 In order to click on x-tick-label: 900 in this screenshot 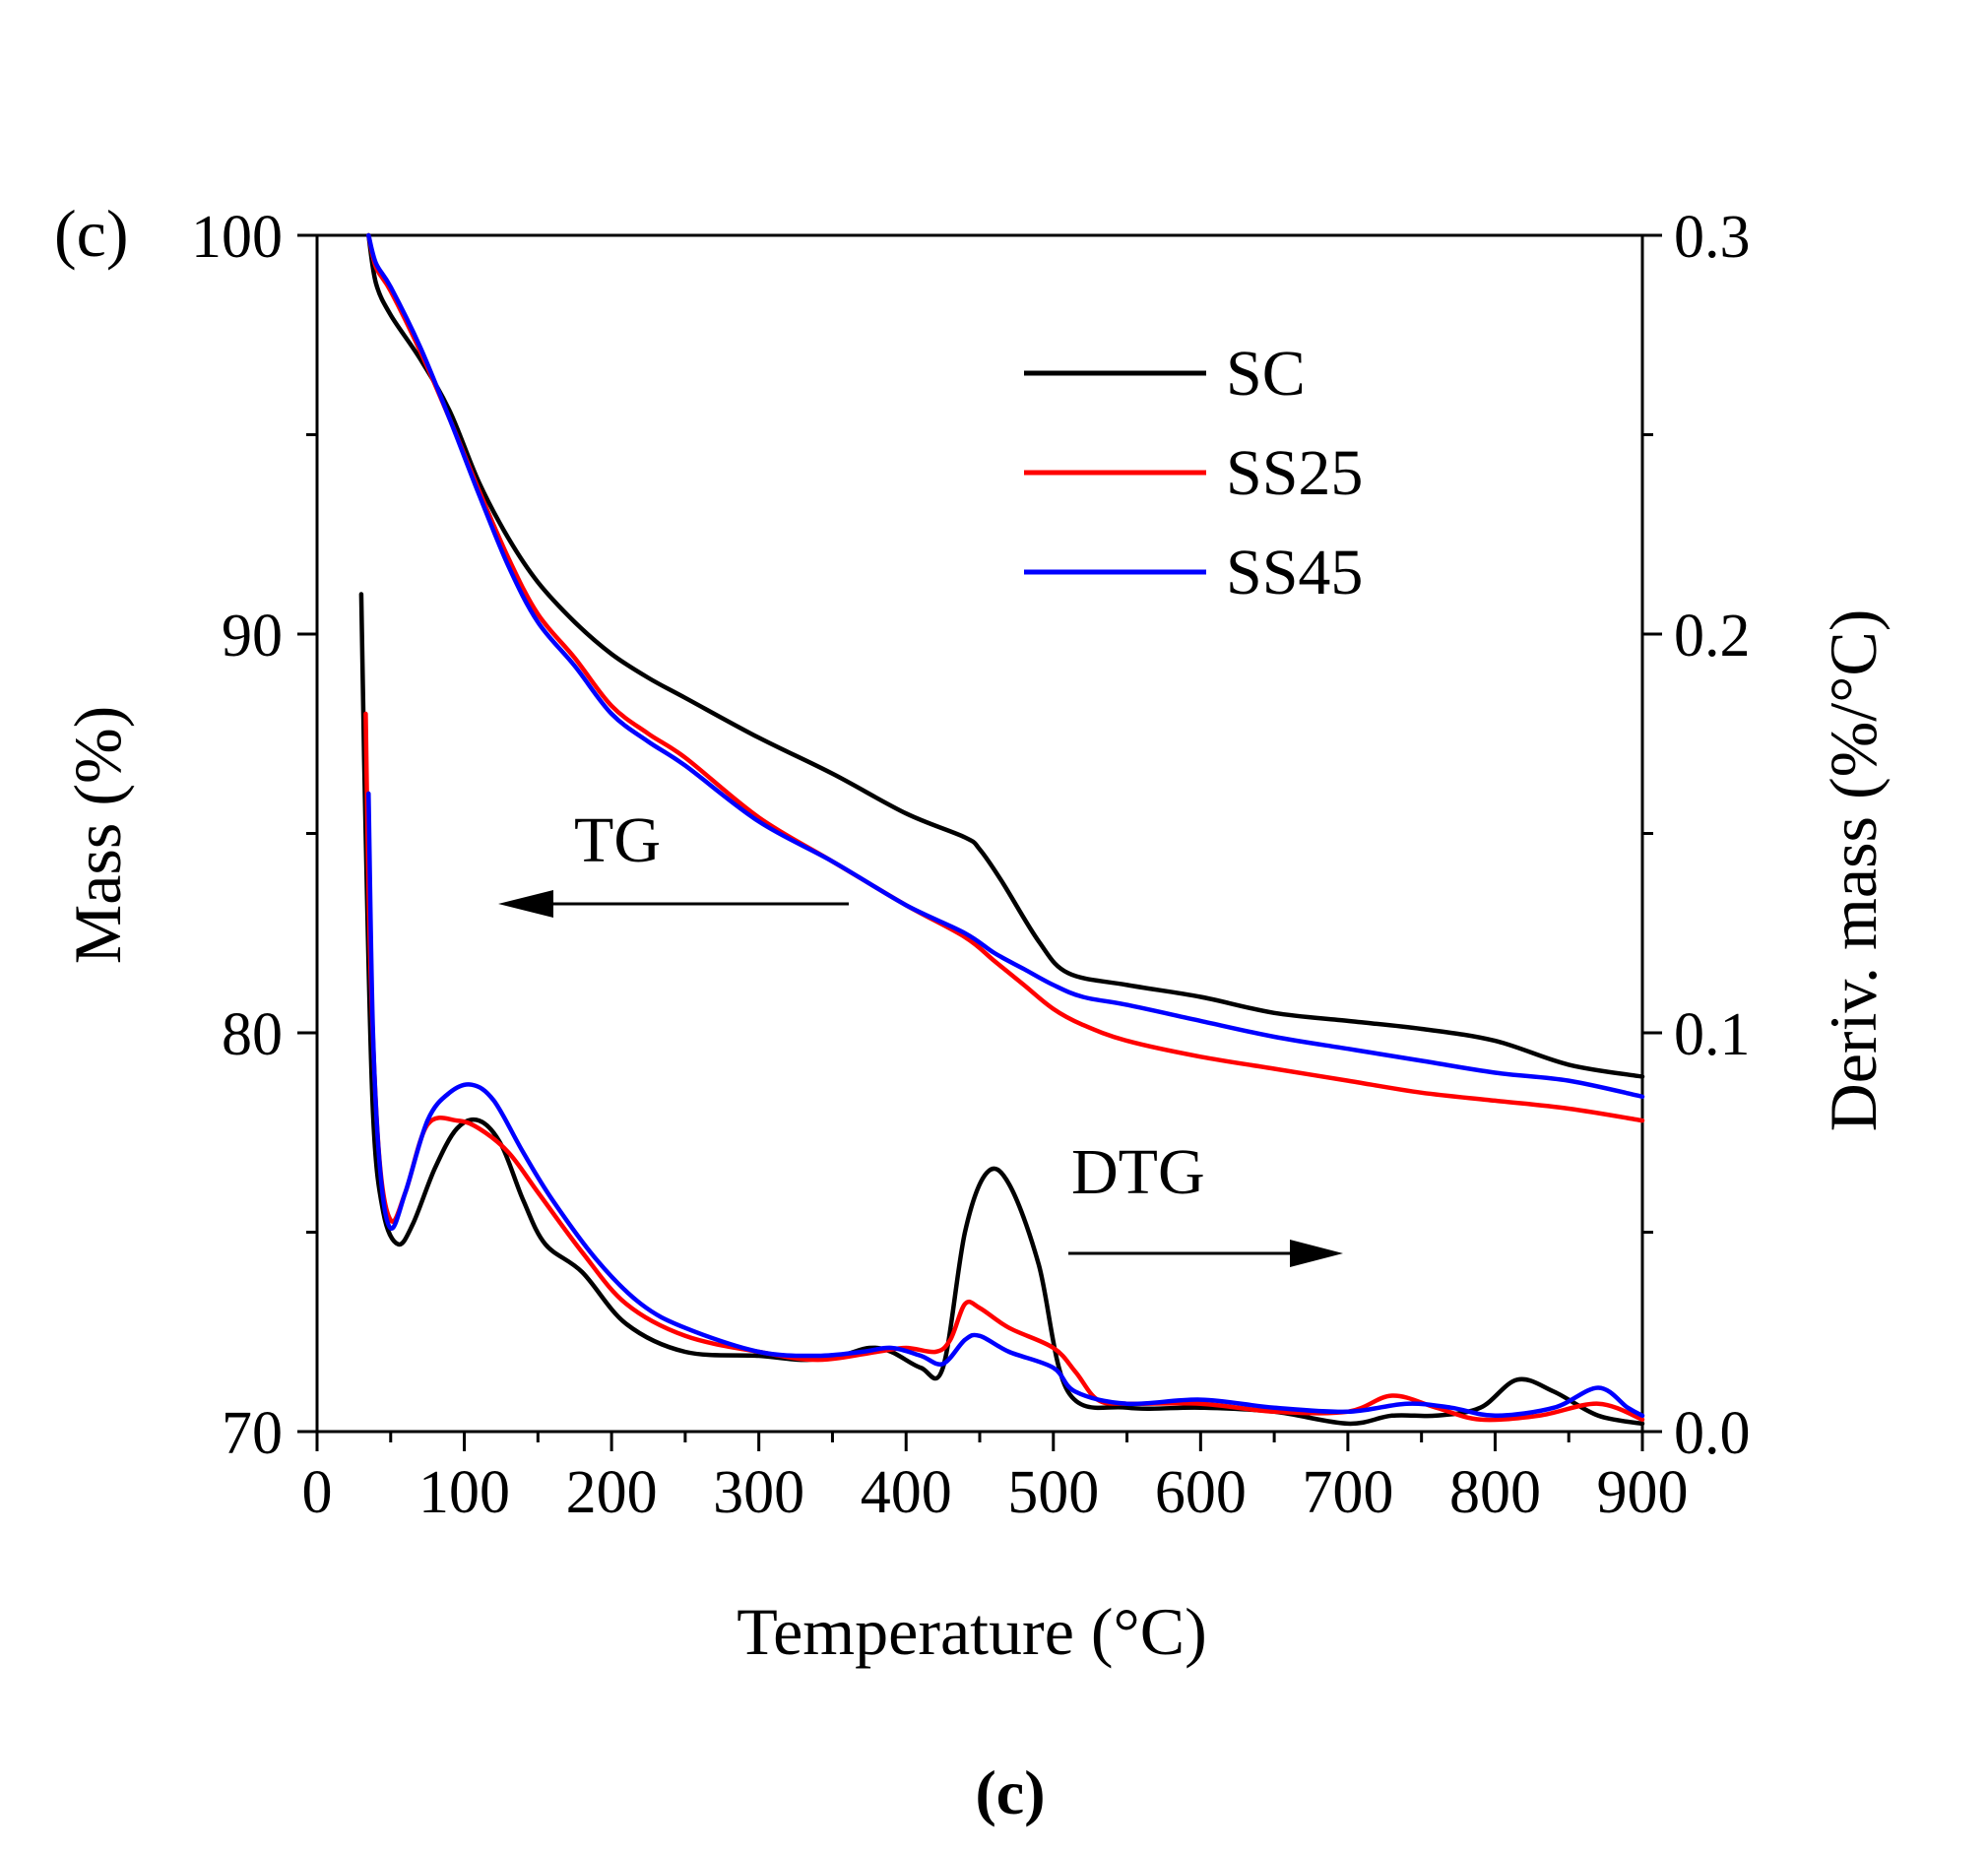, I will do `click(1643, 1492)`.